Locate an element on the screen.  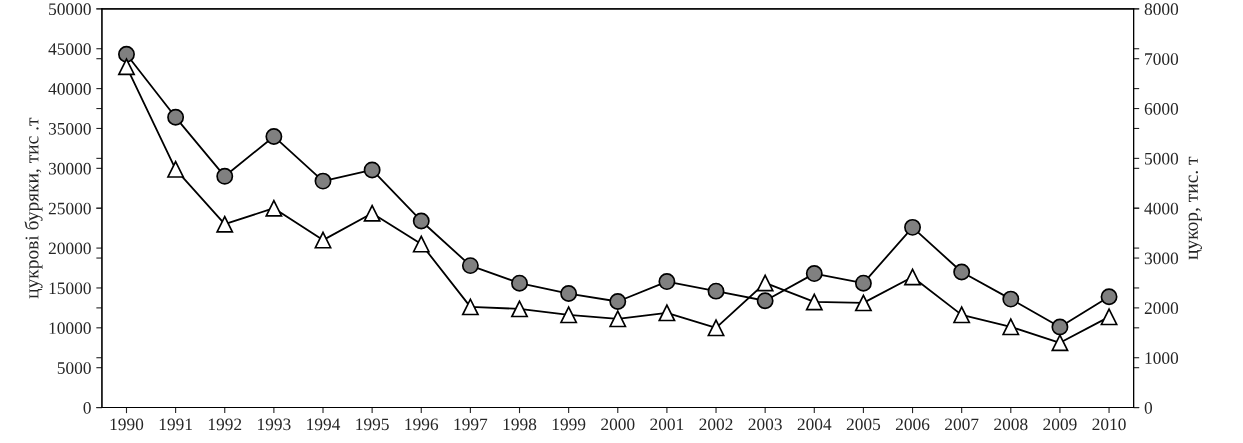
y-tick-label: 10000 is located at coordinates (70, 328).